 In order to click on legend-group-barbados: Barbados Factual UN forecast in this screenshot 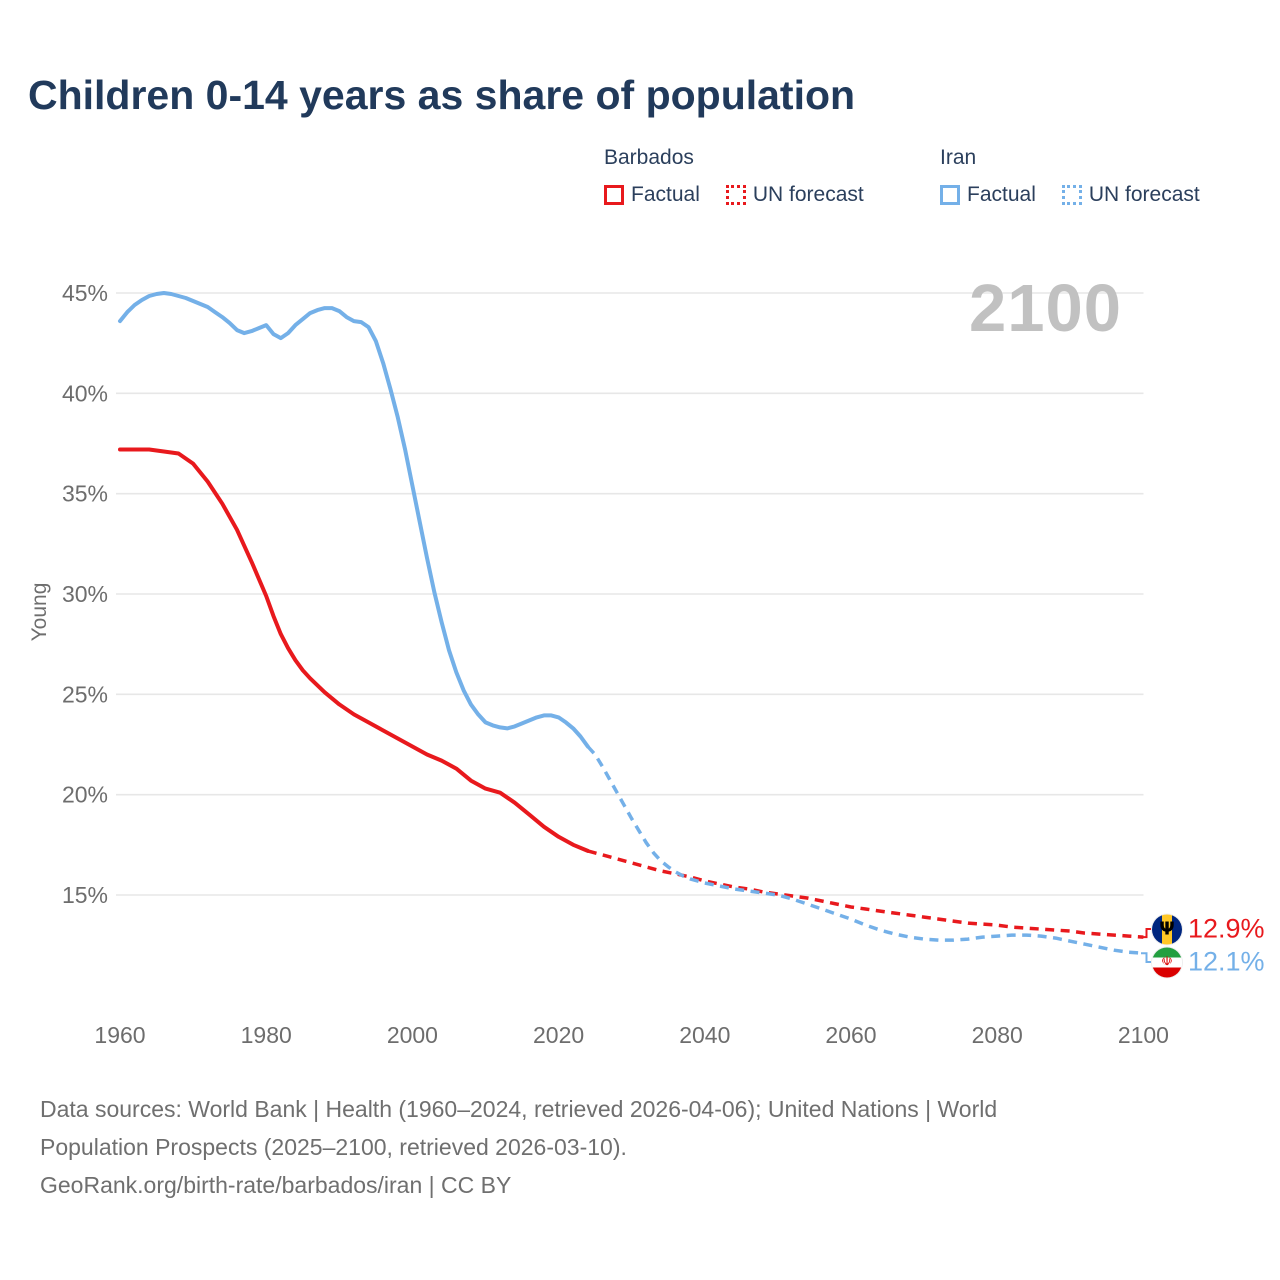, I will do `click(747, 176)`.